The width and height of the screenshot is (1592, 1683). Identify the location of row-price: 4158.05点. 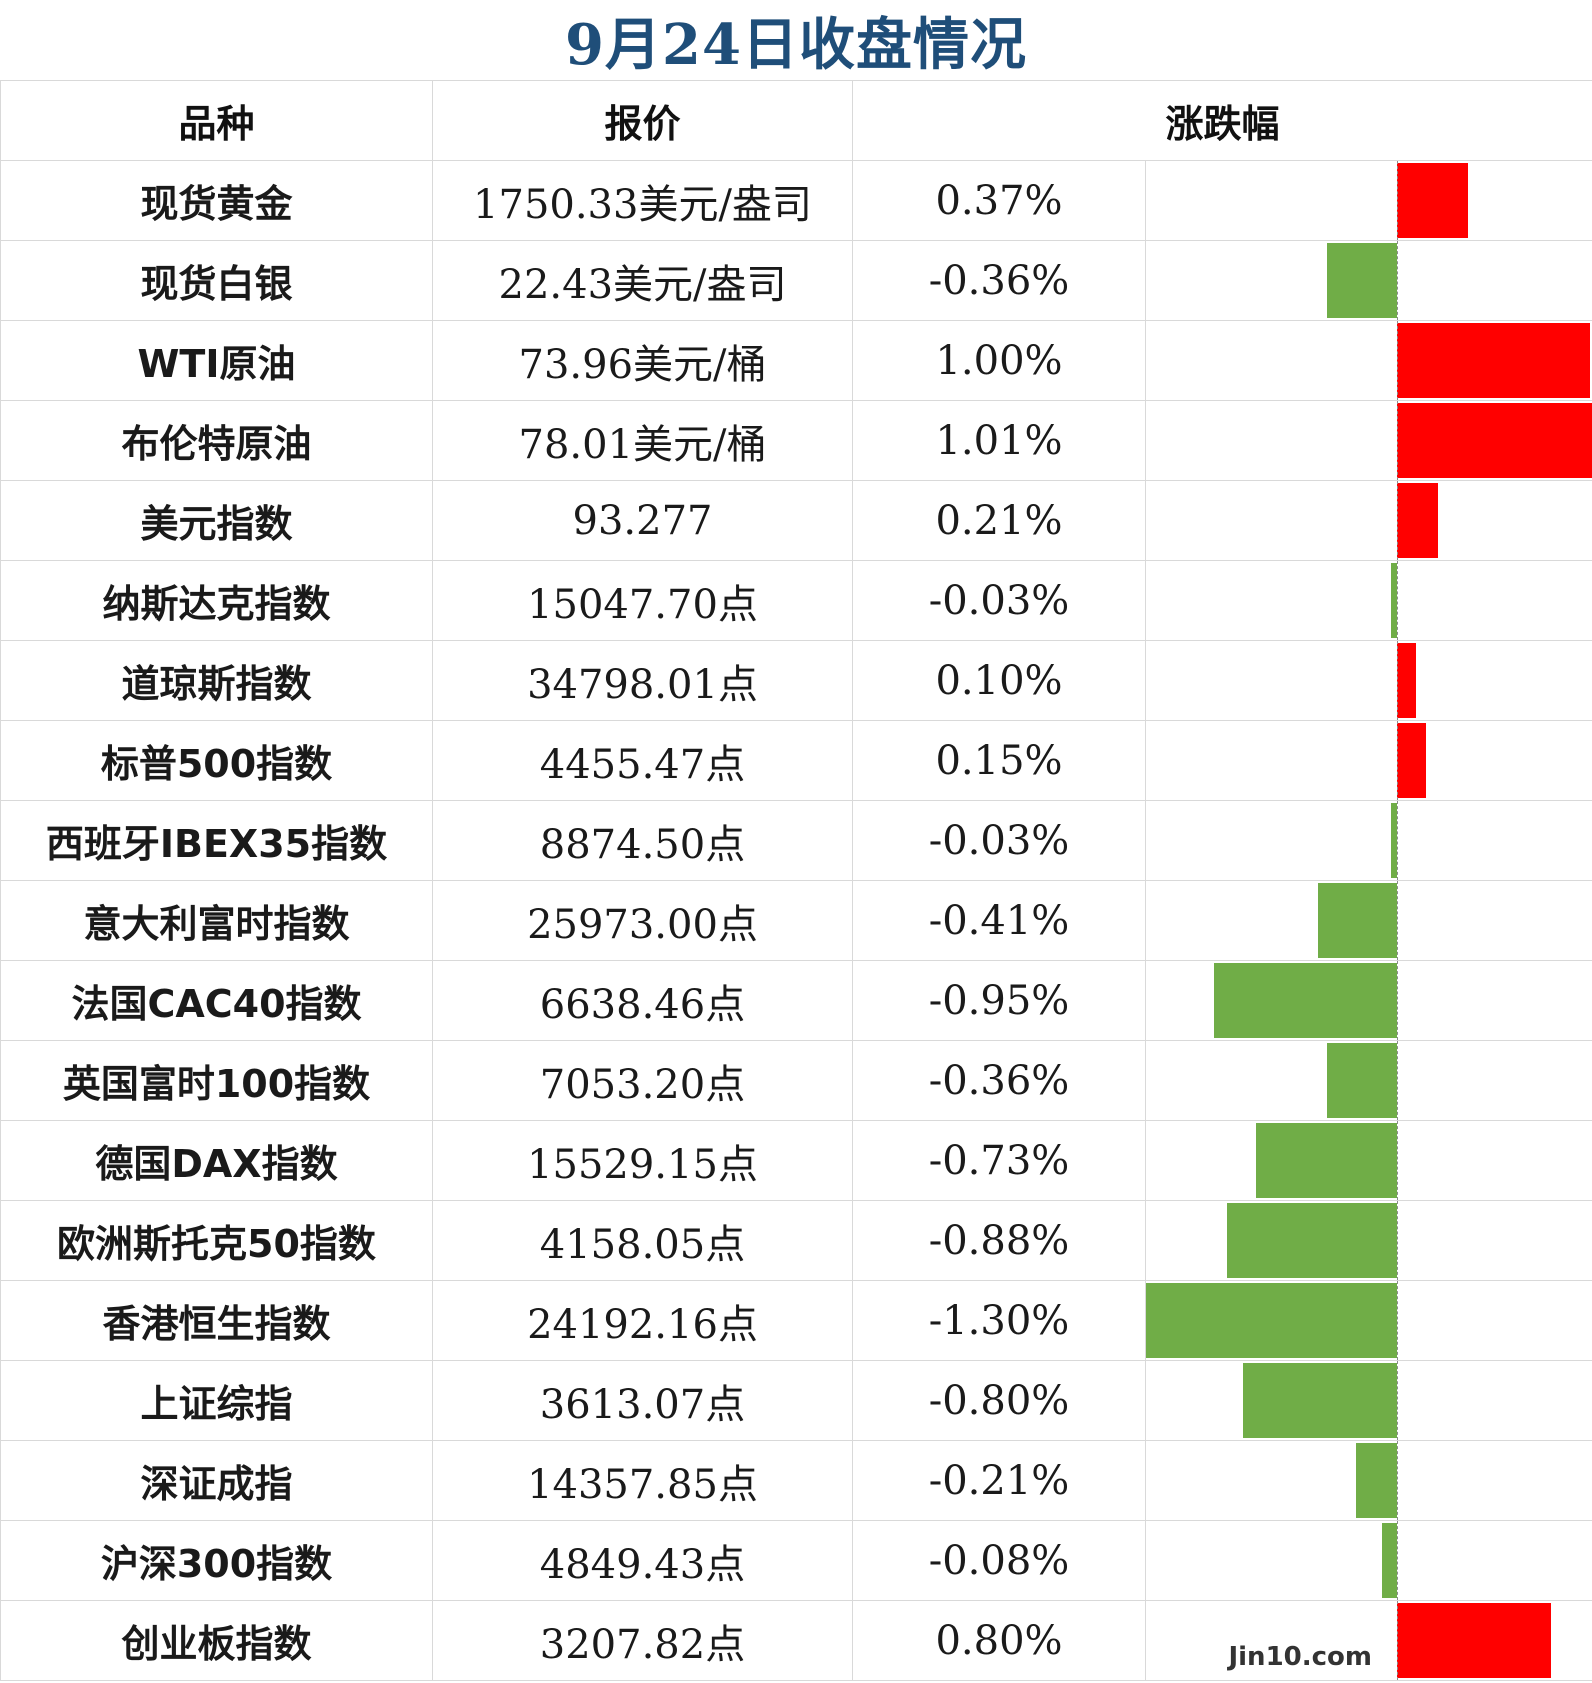
(642, 1240).